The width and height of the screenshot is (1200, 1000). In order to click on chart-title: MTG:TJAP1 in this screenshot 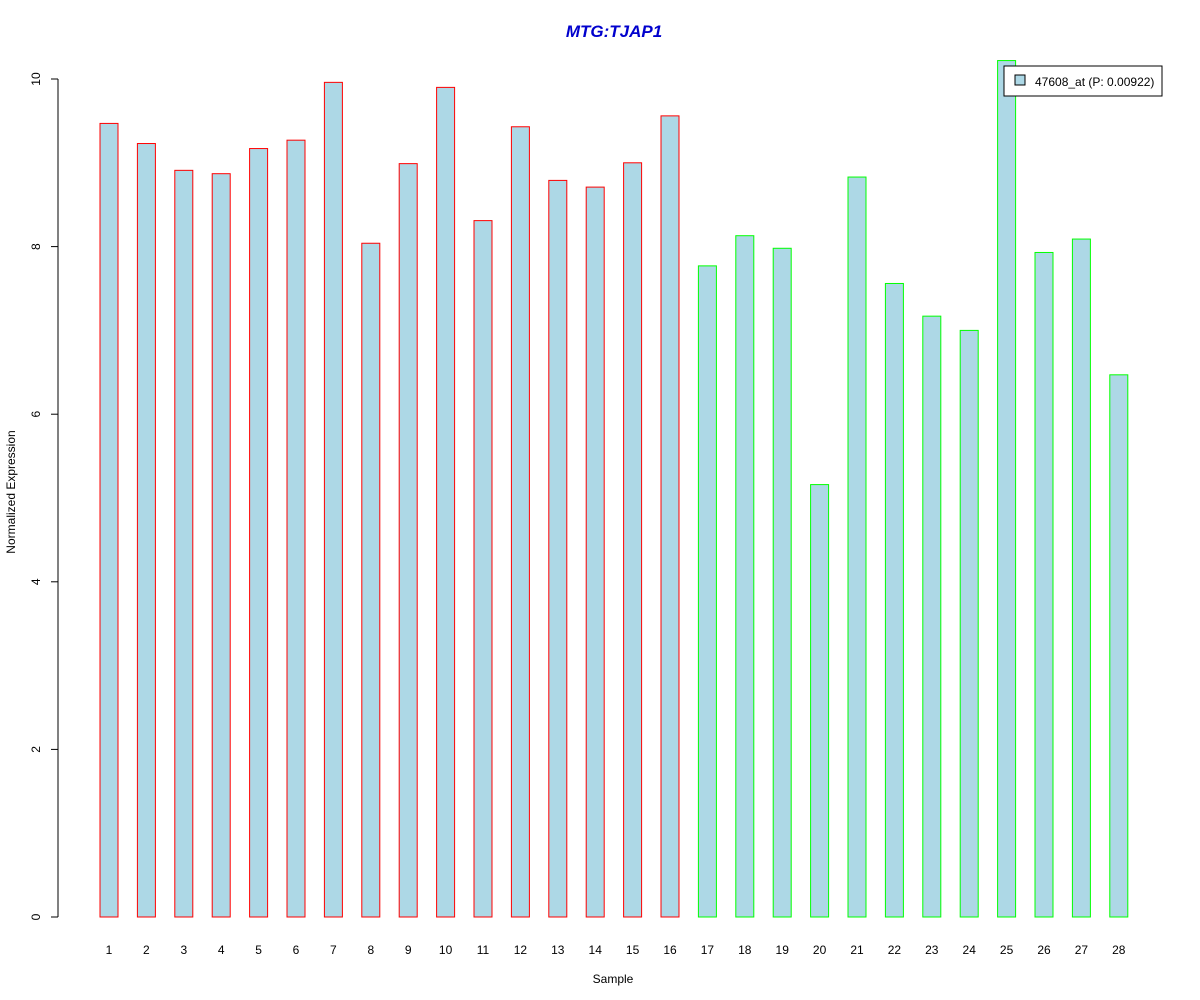, I will do `click(614, 31)`.